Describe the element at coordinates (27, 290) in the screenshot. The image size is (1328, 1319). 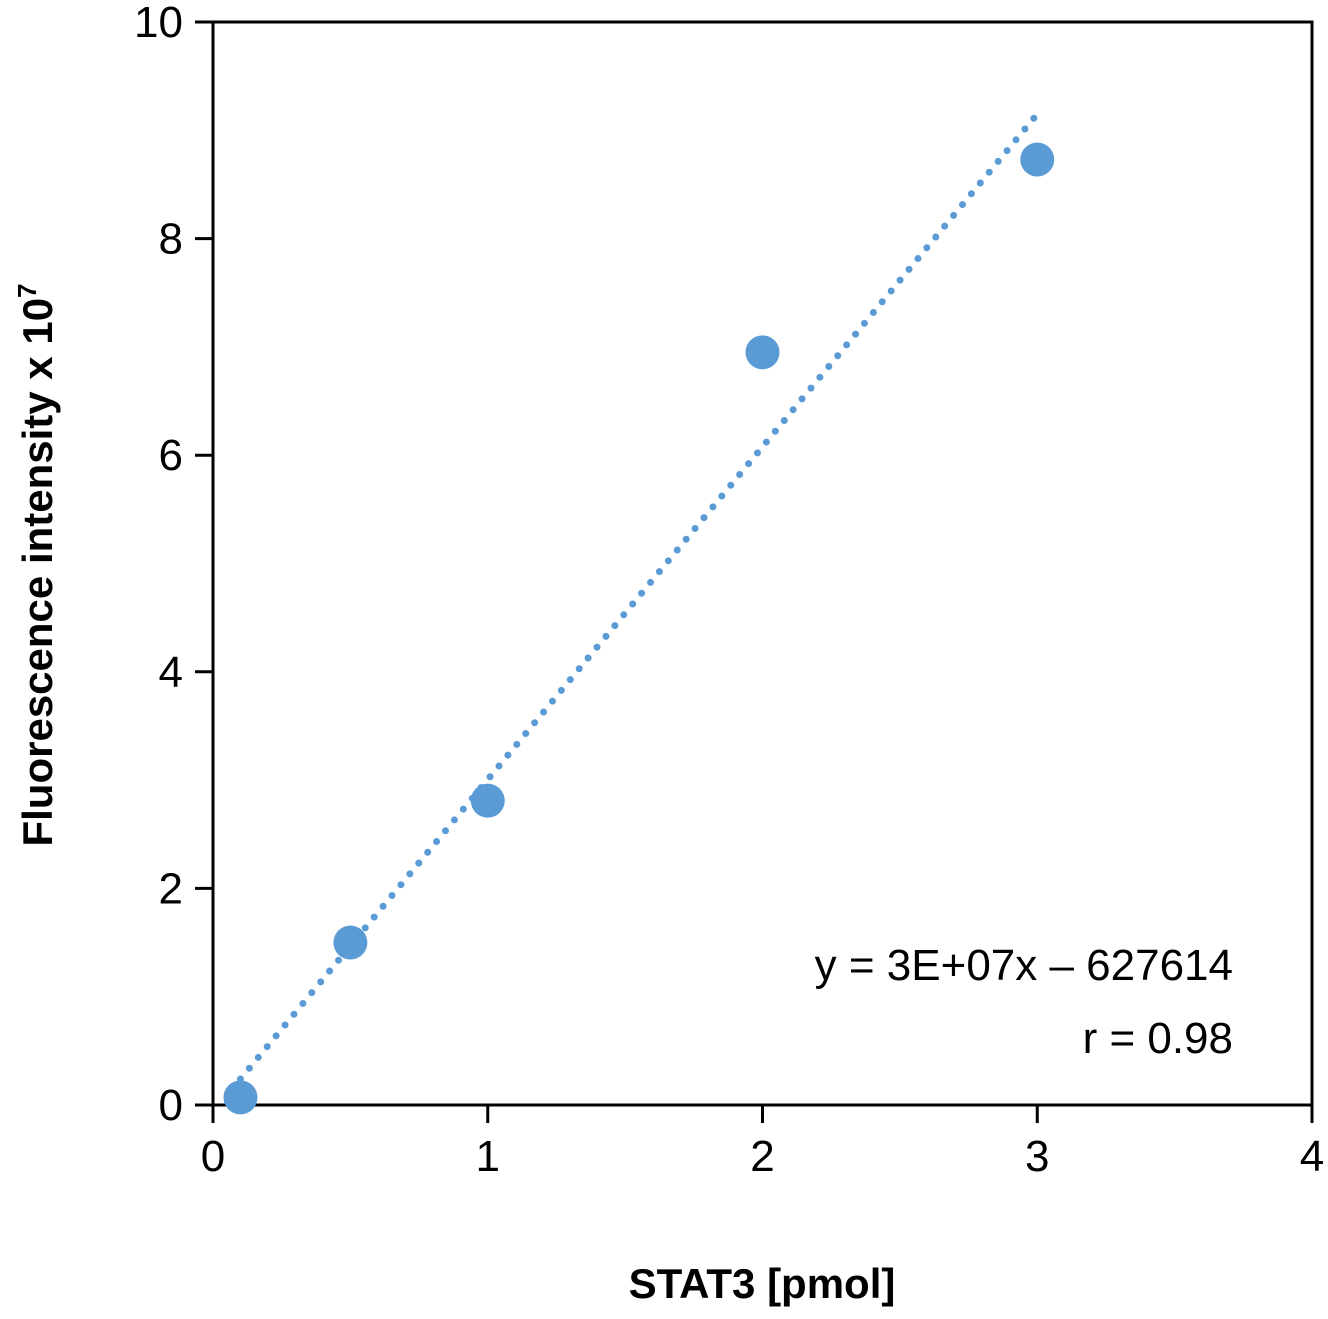
I see `y-axis-label-superscript: 7` at that location.